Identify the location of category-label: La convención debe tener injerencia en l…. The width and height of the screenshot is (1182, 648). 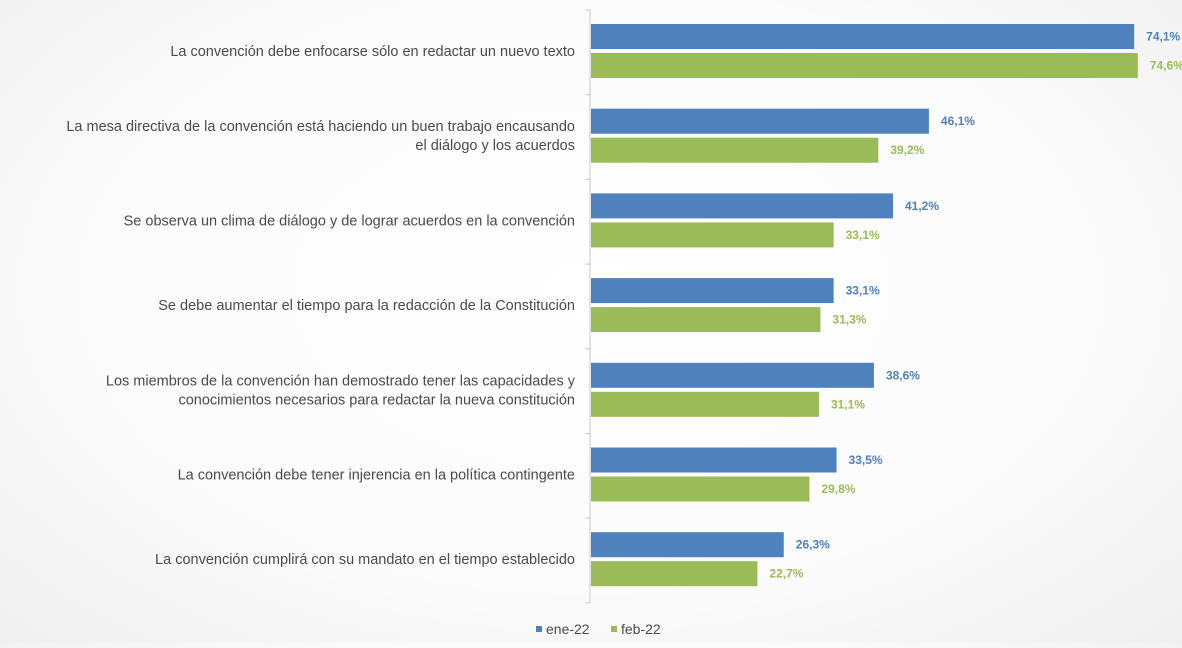
(376, 476).